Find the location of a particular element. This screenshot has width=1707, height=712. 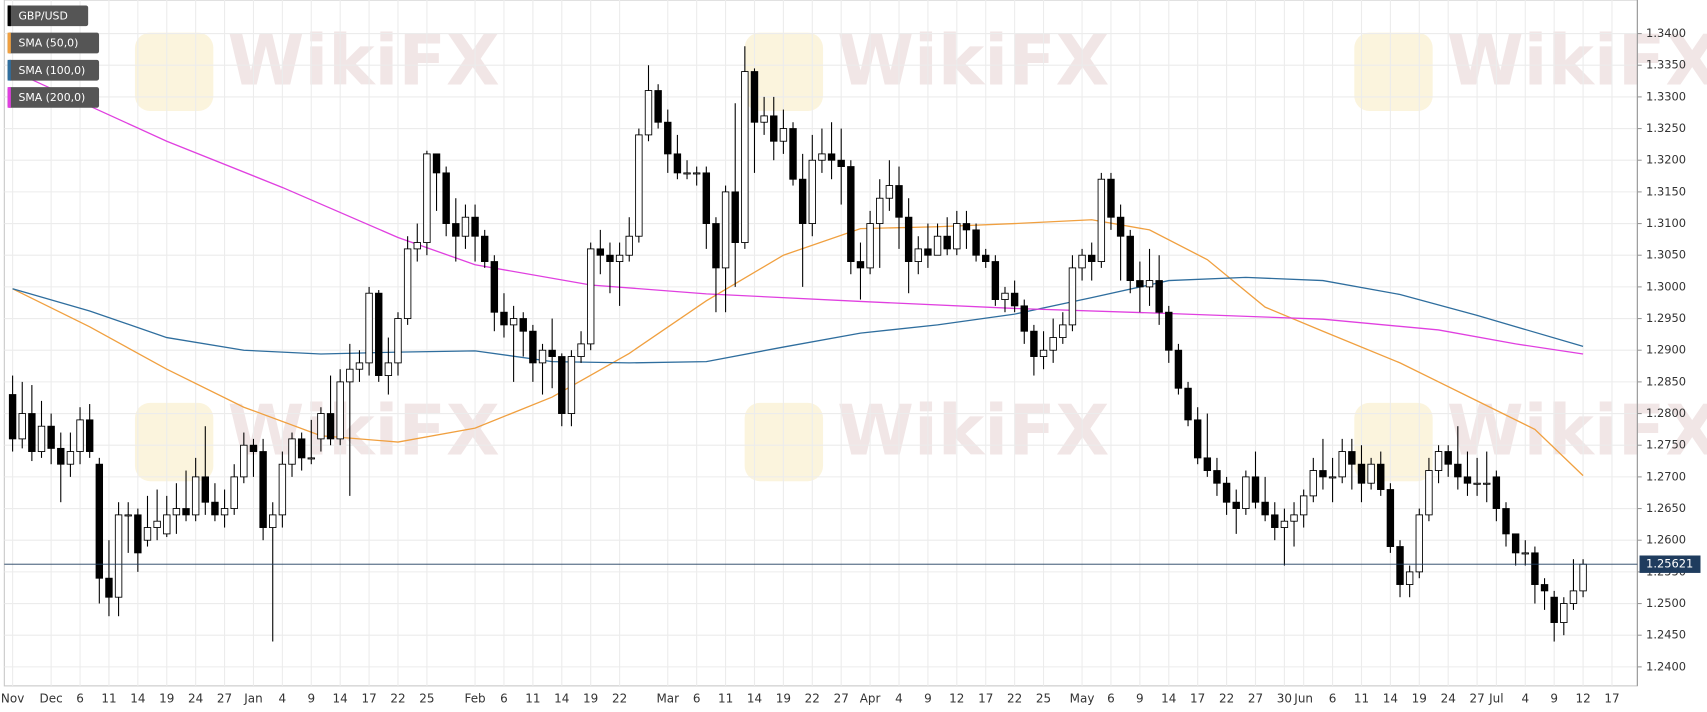

y-tick-label: 1.3200 is located at coordinates (1666, 160).